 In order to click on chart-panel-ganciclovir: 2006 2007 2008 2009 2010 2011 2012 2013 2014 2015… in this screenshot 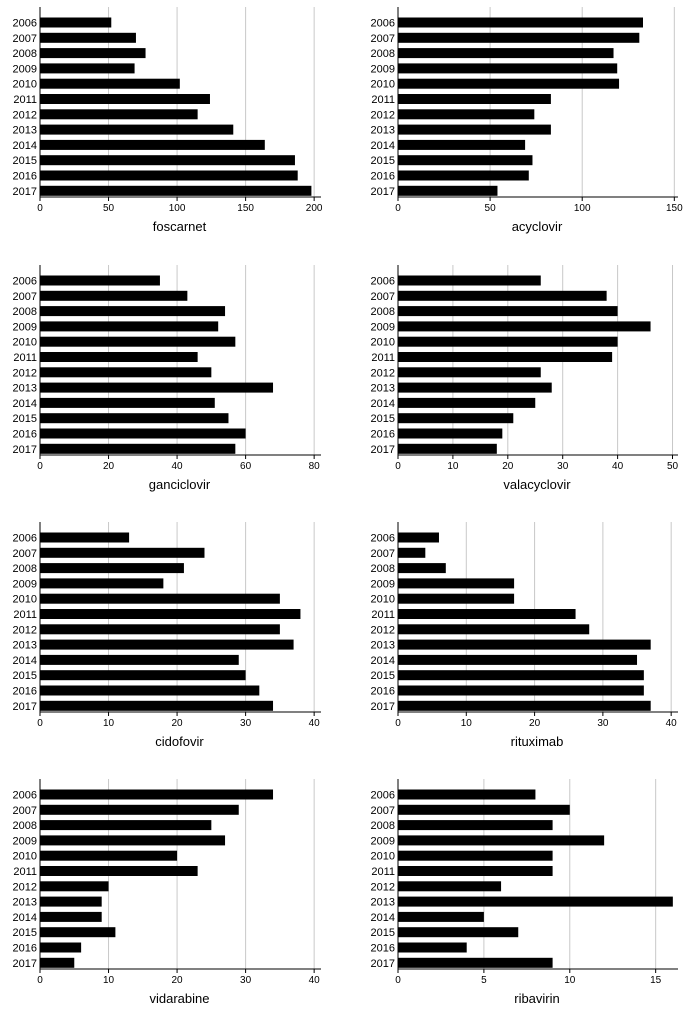, I will do `click(167, 378)`.